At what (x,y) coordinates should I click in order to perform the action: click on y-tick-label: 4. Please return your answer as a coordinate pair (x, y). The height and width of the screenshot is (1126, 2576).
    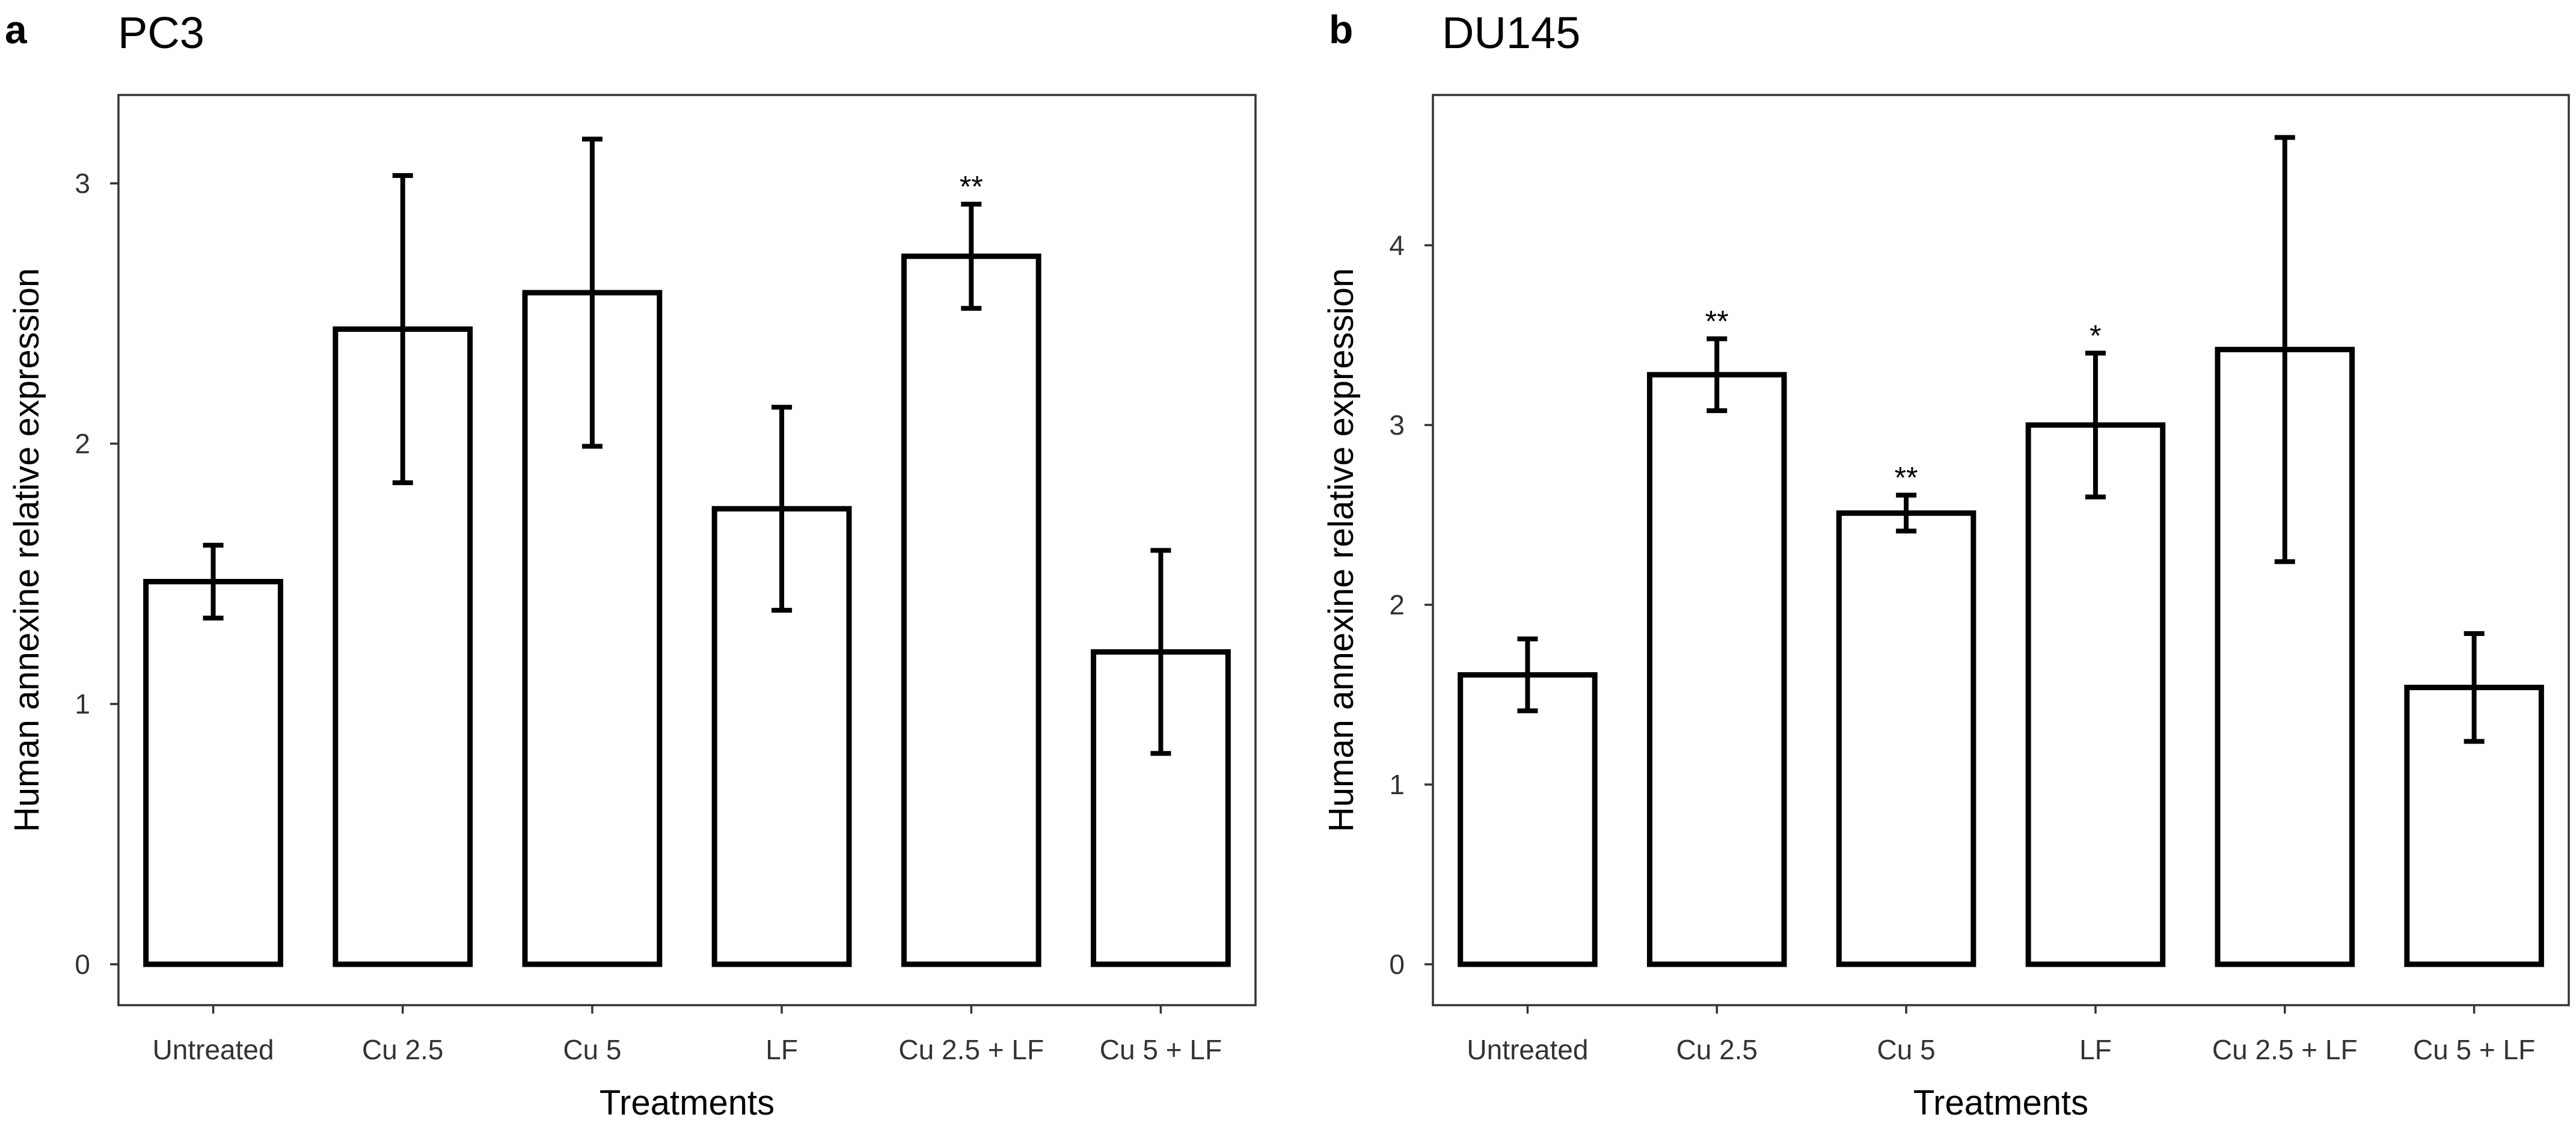
    Looking at the image, I should click on (1397, 245).